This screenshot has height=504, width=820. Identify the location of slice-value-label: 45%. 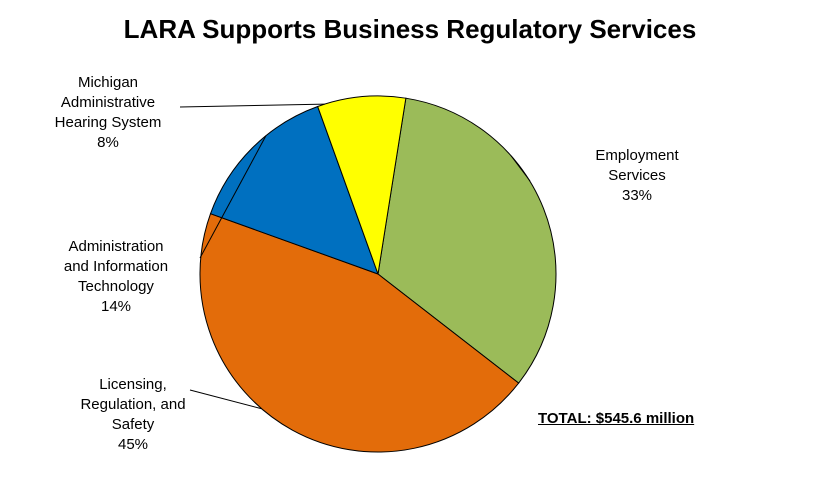
(133, 444).